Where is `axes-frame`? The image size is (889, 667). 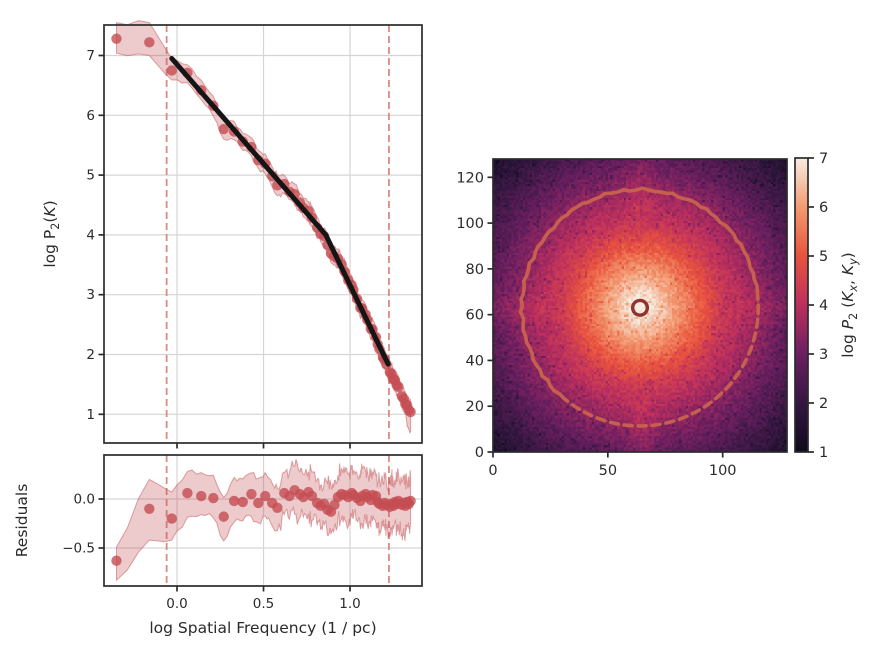 axes-frame is located at coordinates (640, 305).